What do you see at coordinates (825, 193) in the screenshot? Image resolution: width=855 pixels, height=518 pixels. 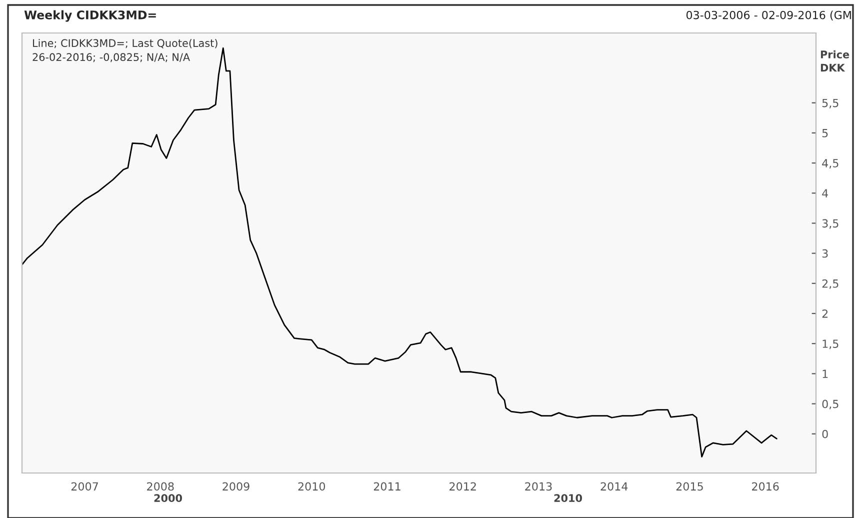 I see `y-tick-label: 4` at bounding box center [825, 193].